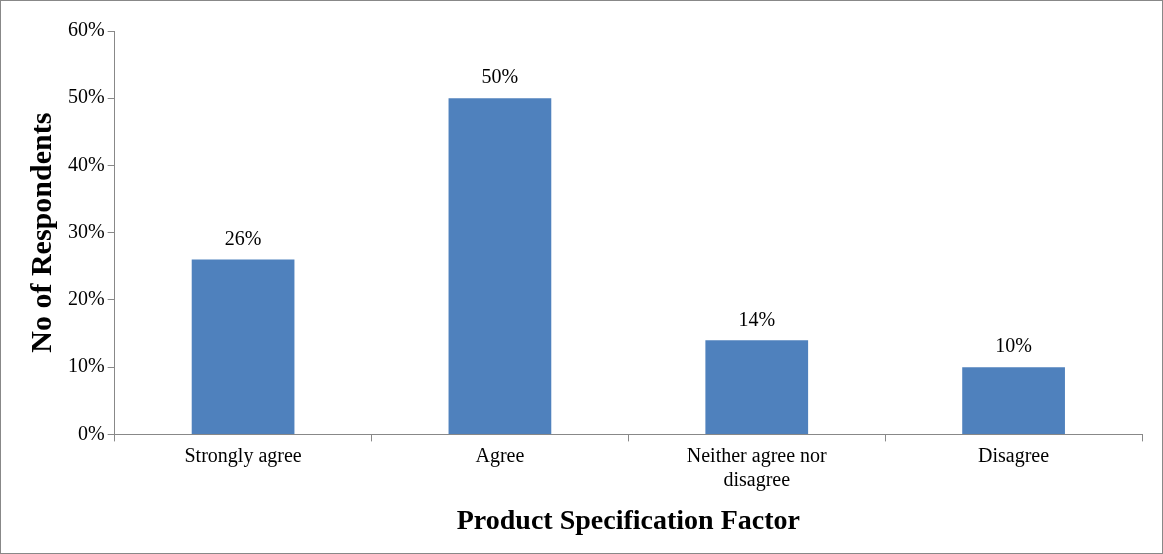 The width and height of the screenshot is (1163, 554). I want to click on y-tick-label: 10%, so click(86, 365).